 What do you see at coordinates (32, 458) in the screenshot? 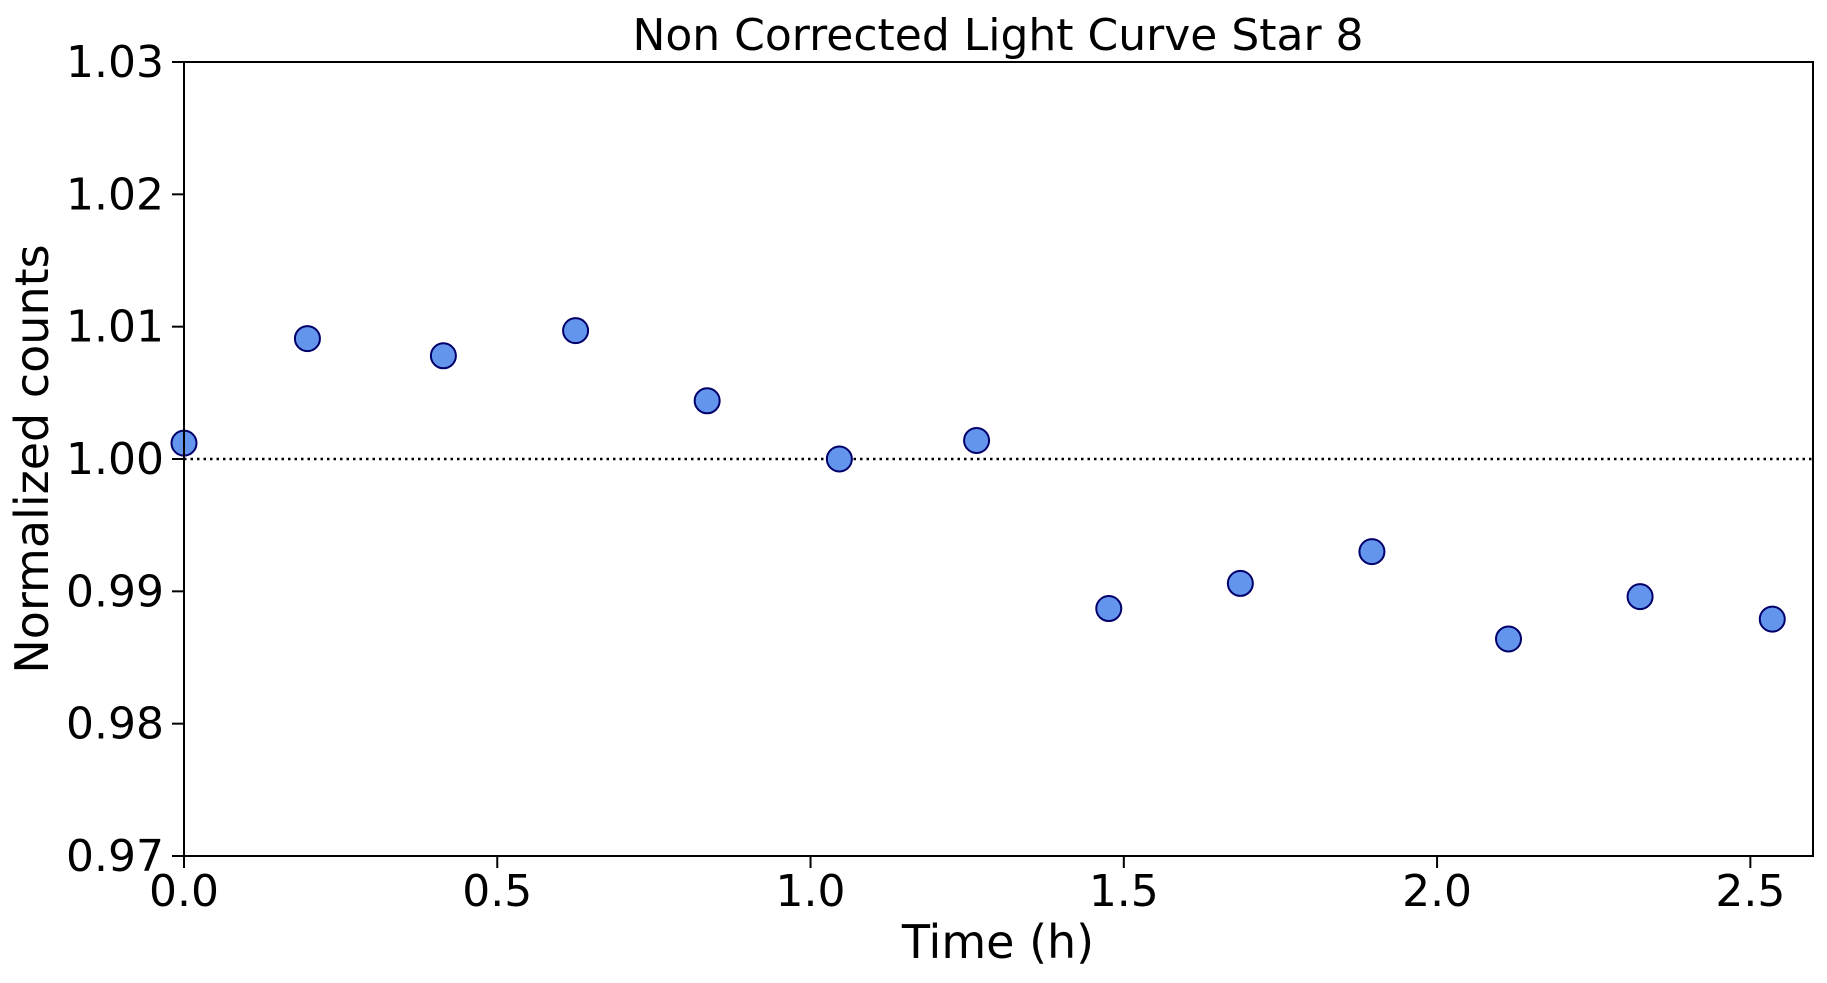
I see `y-axis-label: Normalized counts` at bounding box center [32, 458].